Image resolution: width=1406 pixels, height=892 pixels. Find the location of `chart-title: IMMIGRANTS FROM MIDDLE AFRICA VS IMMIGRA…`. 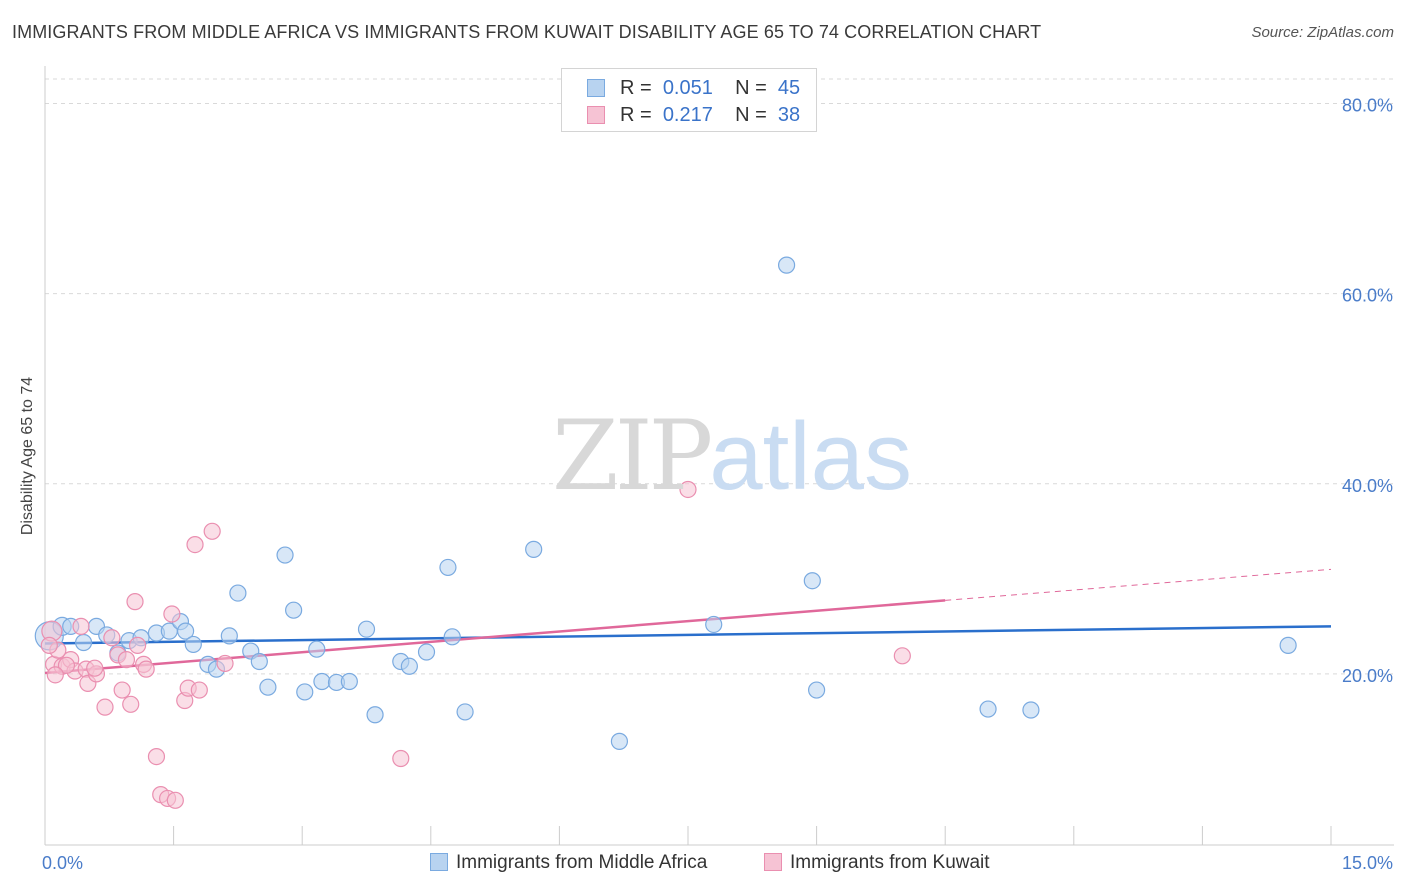

chart-title: IMMIGRANTS FROM MIDDLE AFRICA VS IMMIGRA… is located at coordinates (527, 32).